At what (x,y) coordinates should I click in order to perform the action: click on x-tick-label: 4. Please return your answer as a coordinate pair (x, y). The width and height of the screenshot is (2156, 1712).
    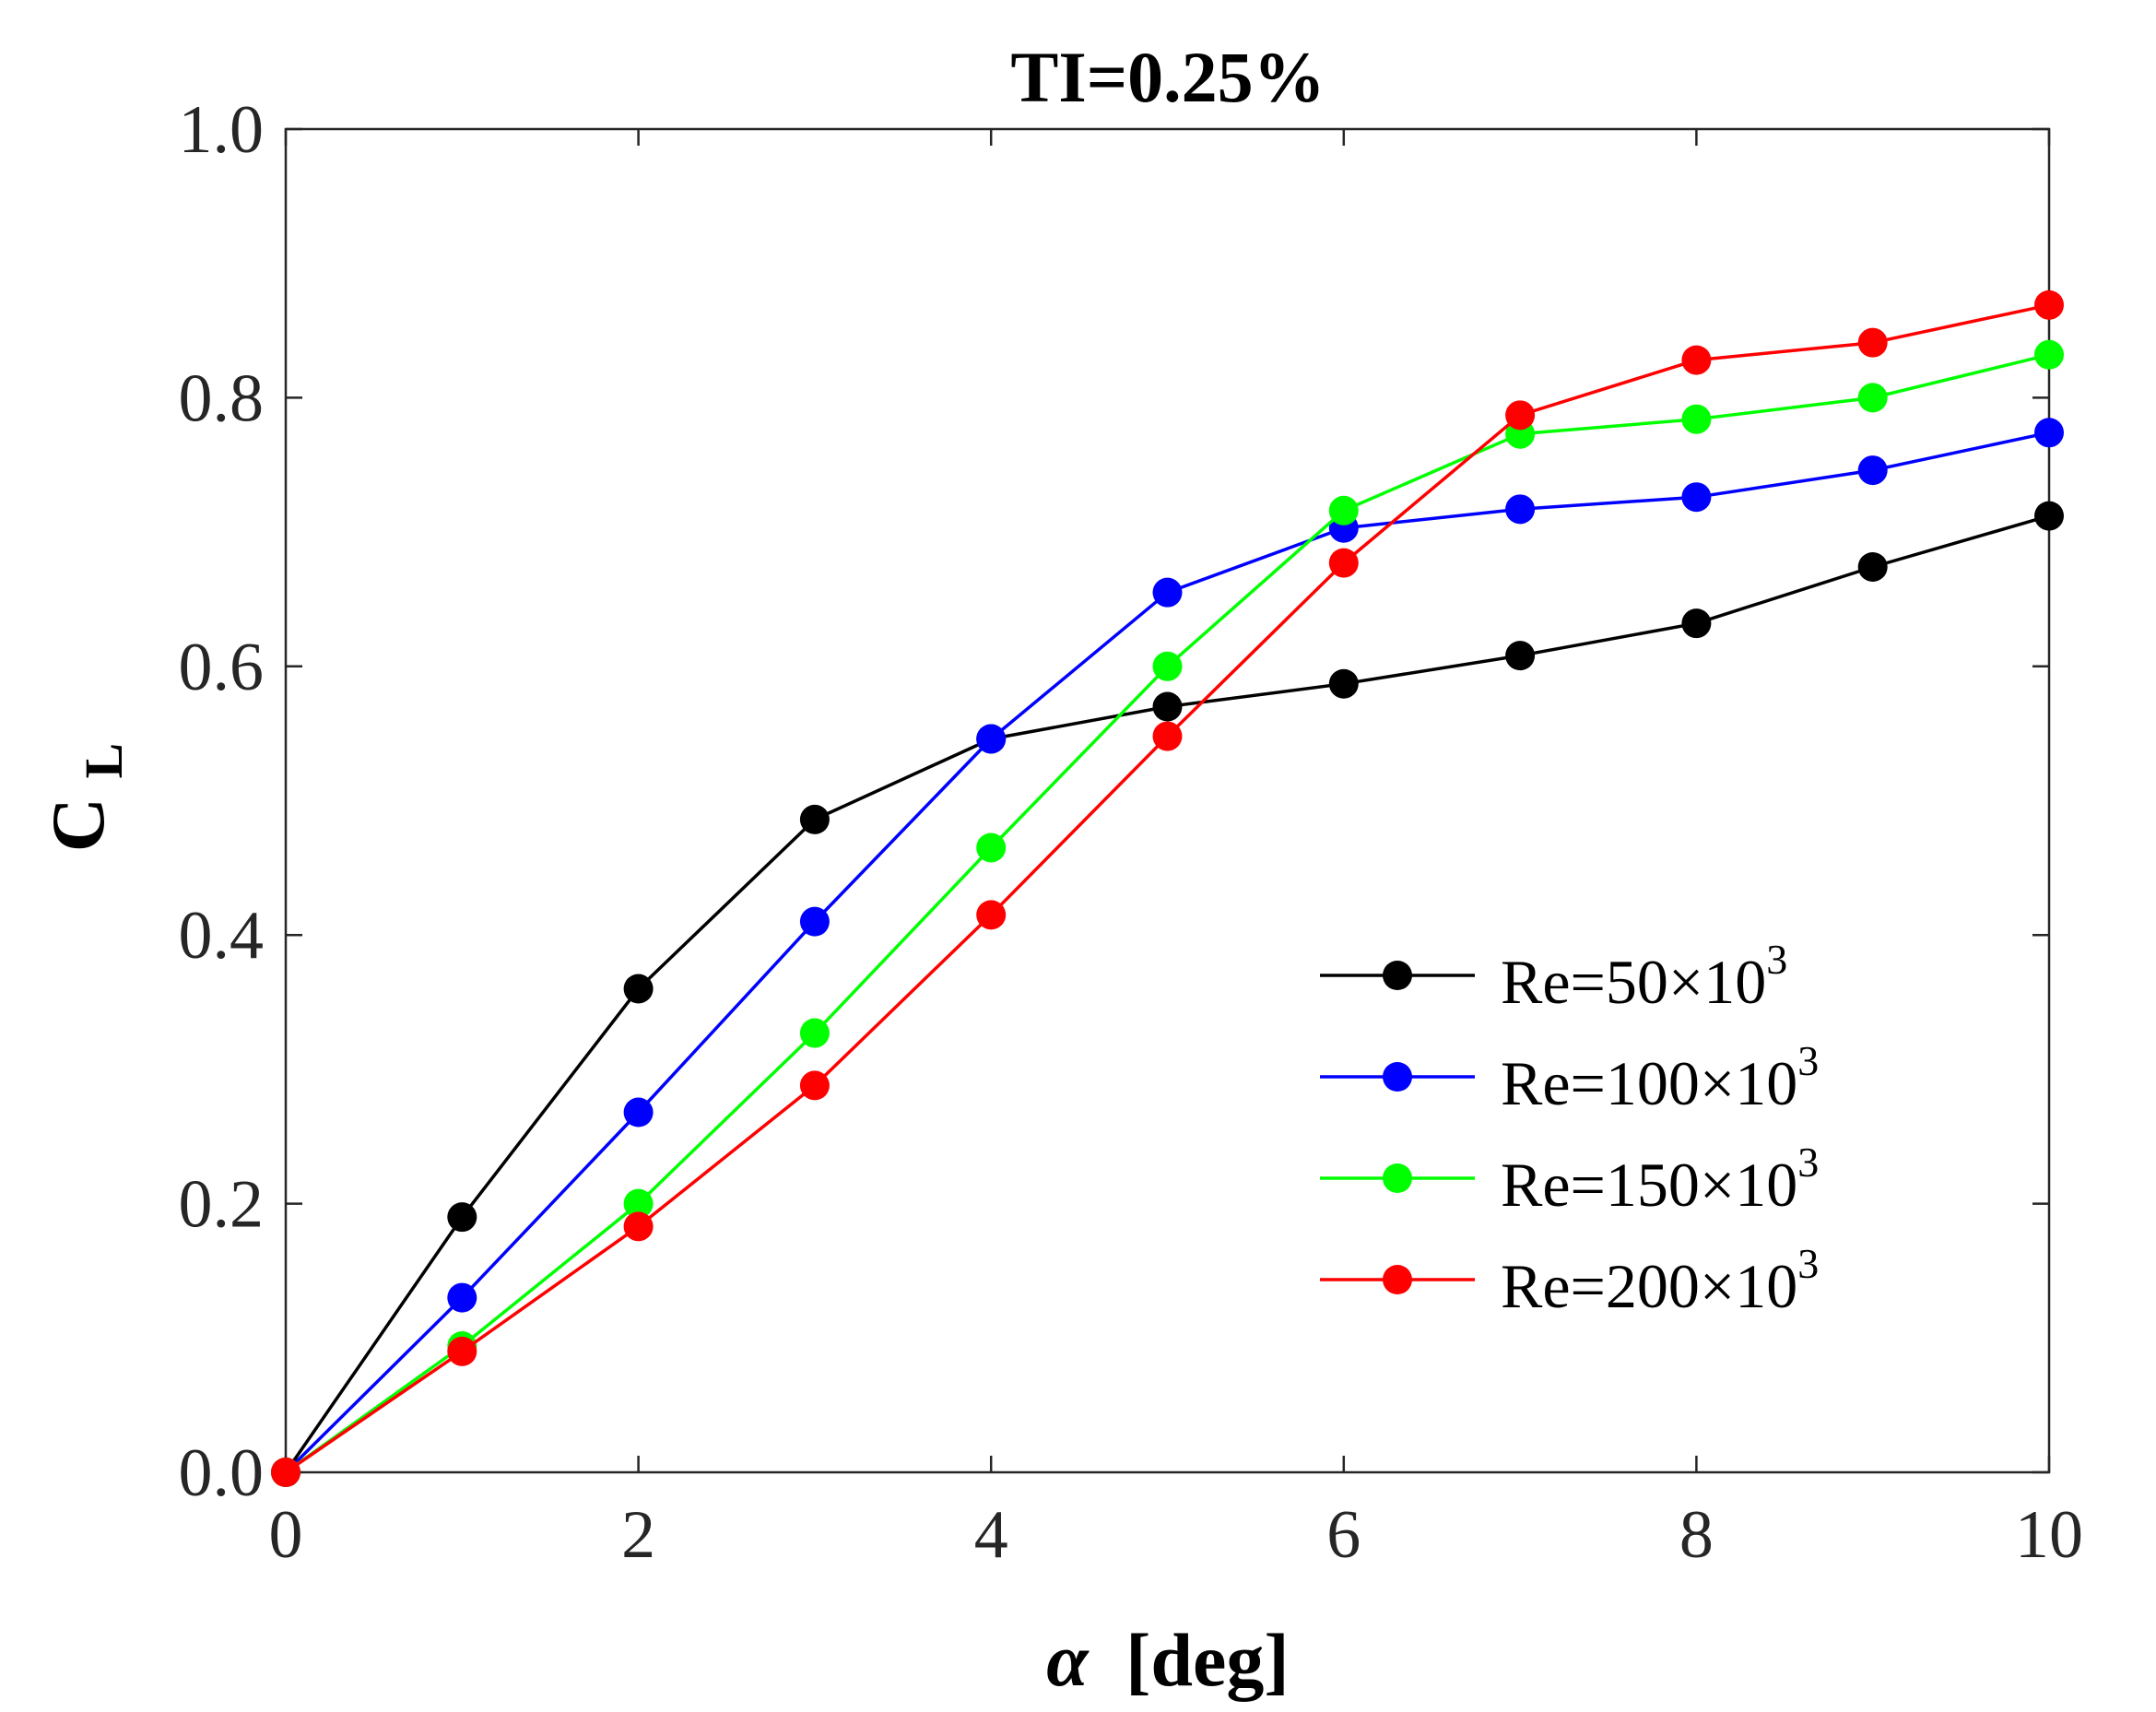
    Looking at the image, I should click on (991, 1535).